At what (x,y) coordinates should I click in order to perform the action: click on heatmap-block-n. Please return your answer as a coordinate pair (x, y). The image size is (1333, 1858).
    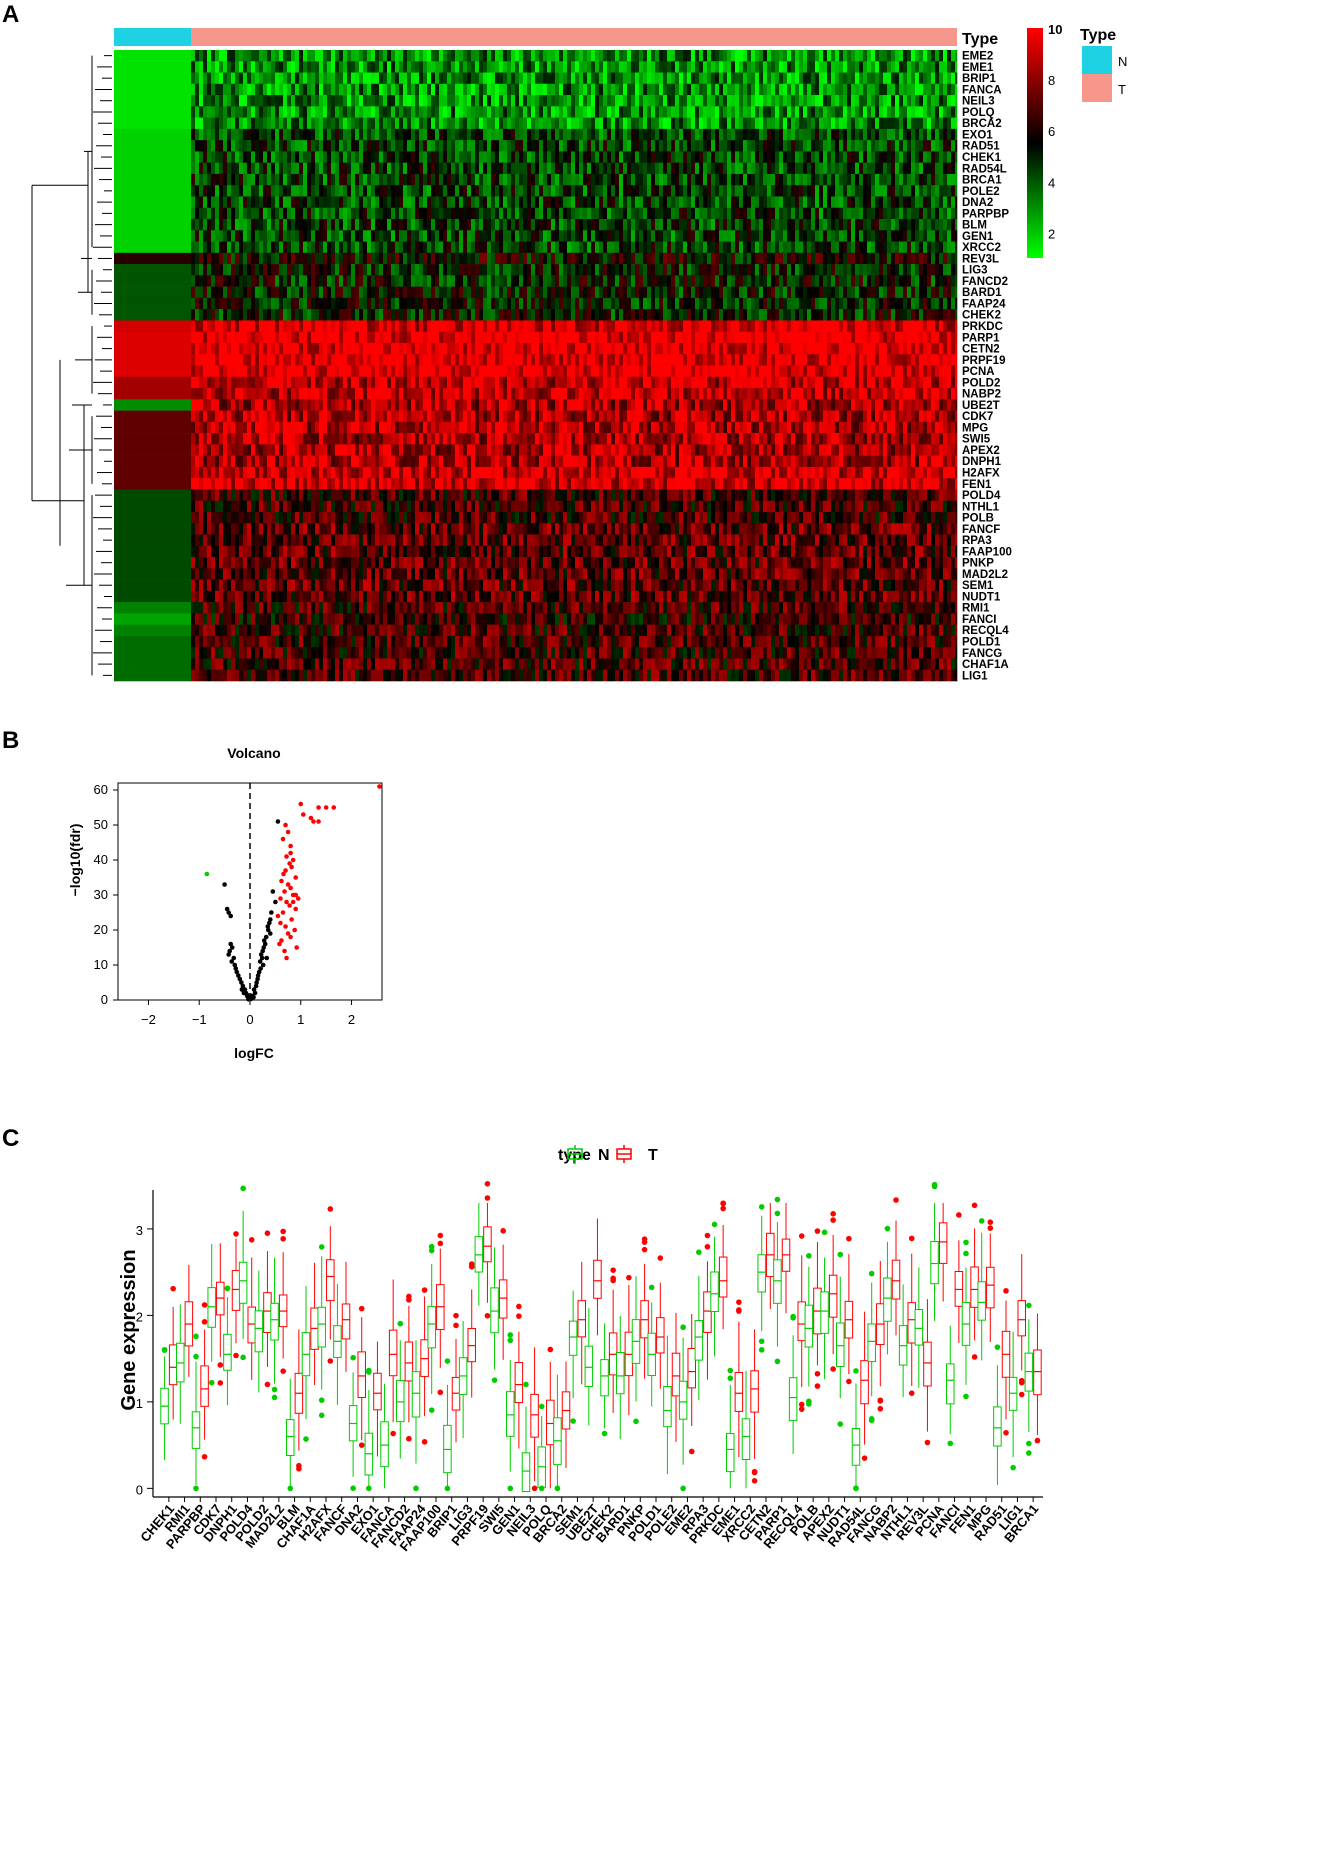
    Looking at the image, I should click on (152, 179).